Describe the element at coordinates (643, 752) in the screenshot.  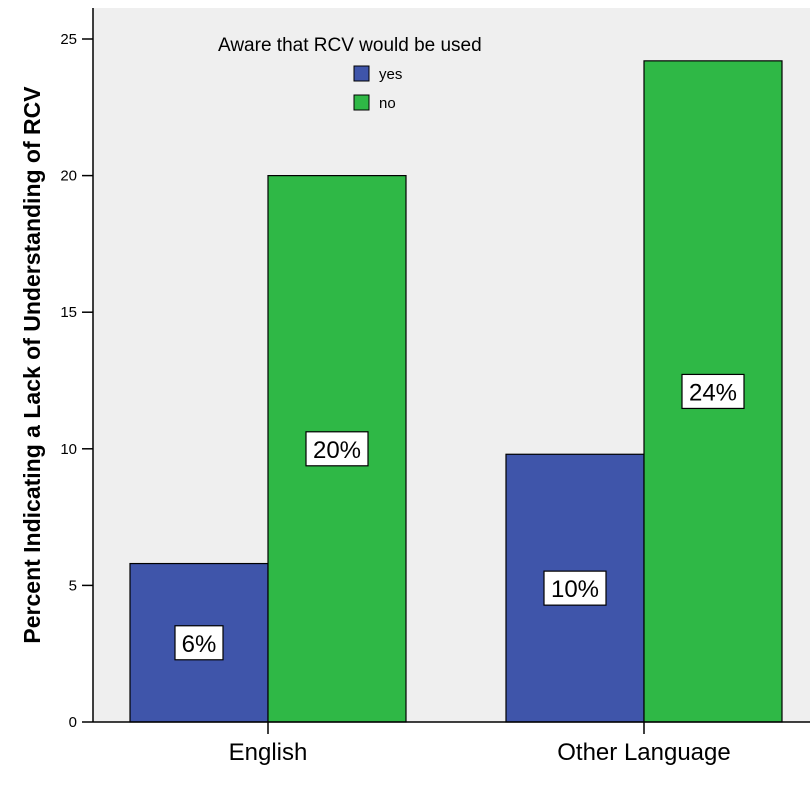
I see `x-category-label-other-language: Other Language` at that location.